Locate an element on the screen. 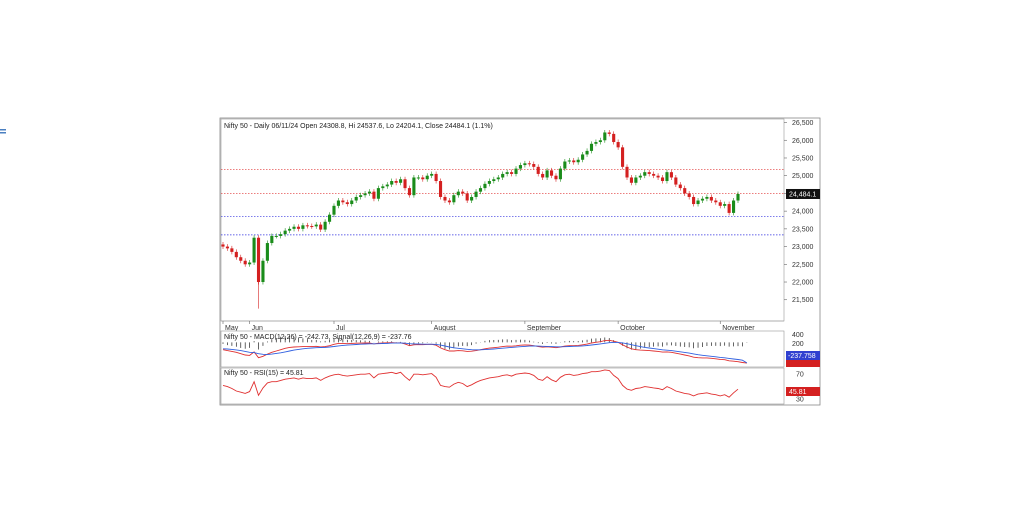 This screenshot has width=1028, height=523. price-tick-label: 25,000 is located at coordinates (803, 176).